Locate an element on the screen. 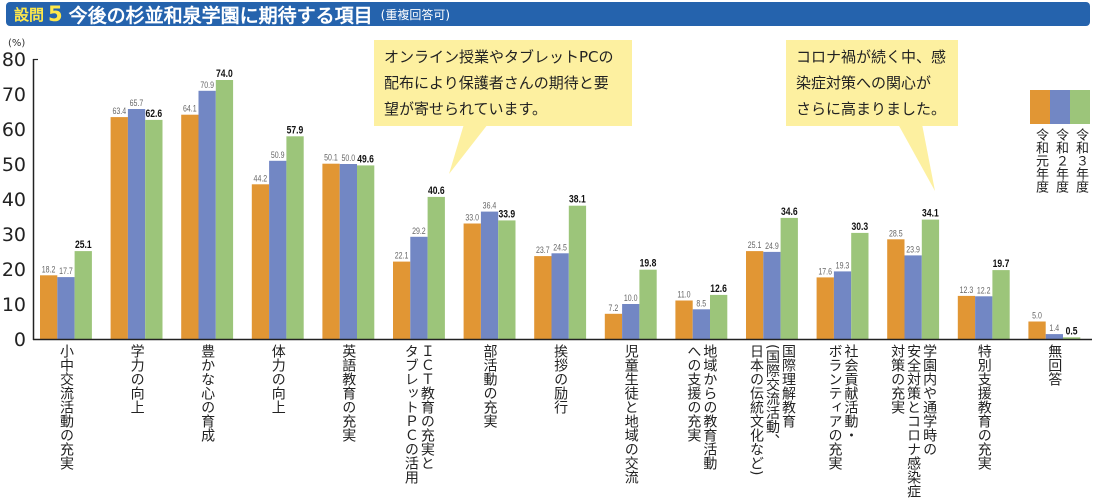 This screenshot has width=1107, height=498. bar-value-label: 7.2 is located at coordinates (614, 308).